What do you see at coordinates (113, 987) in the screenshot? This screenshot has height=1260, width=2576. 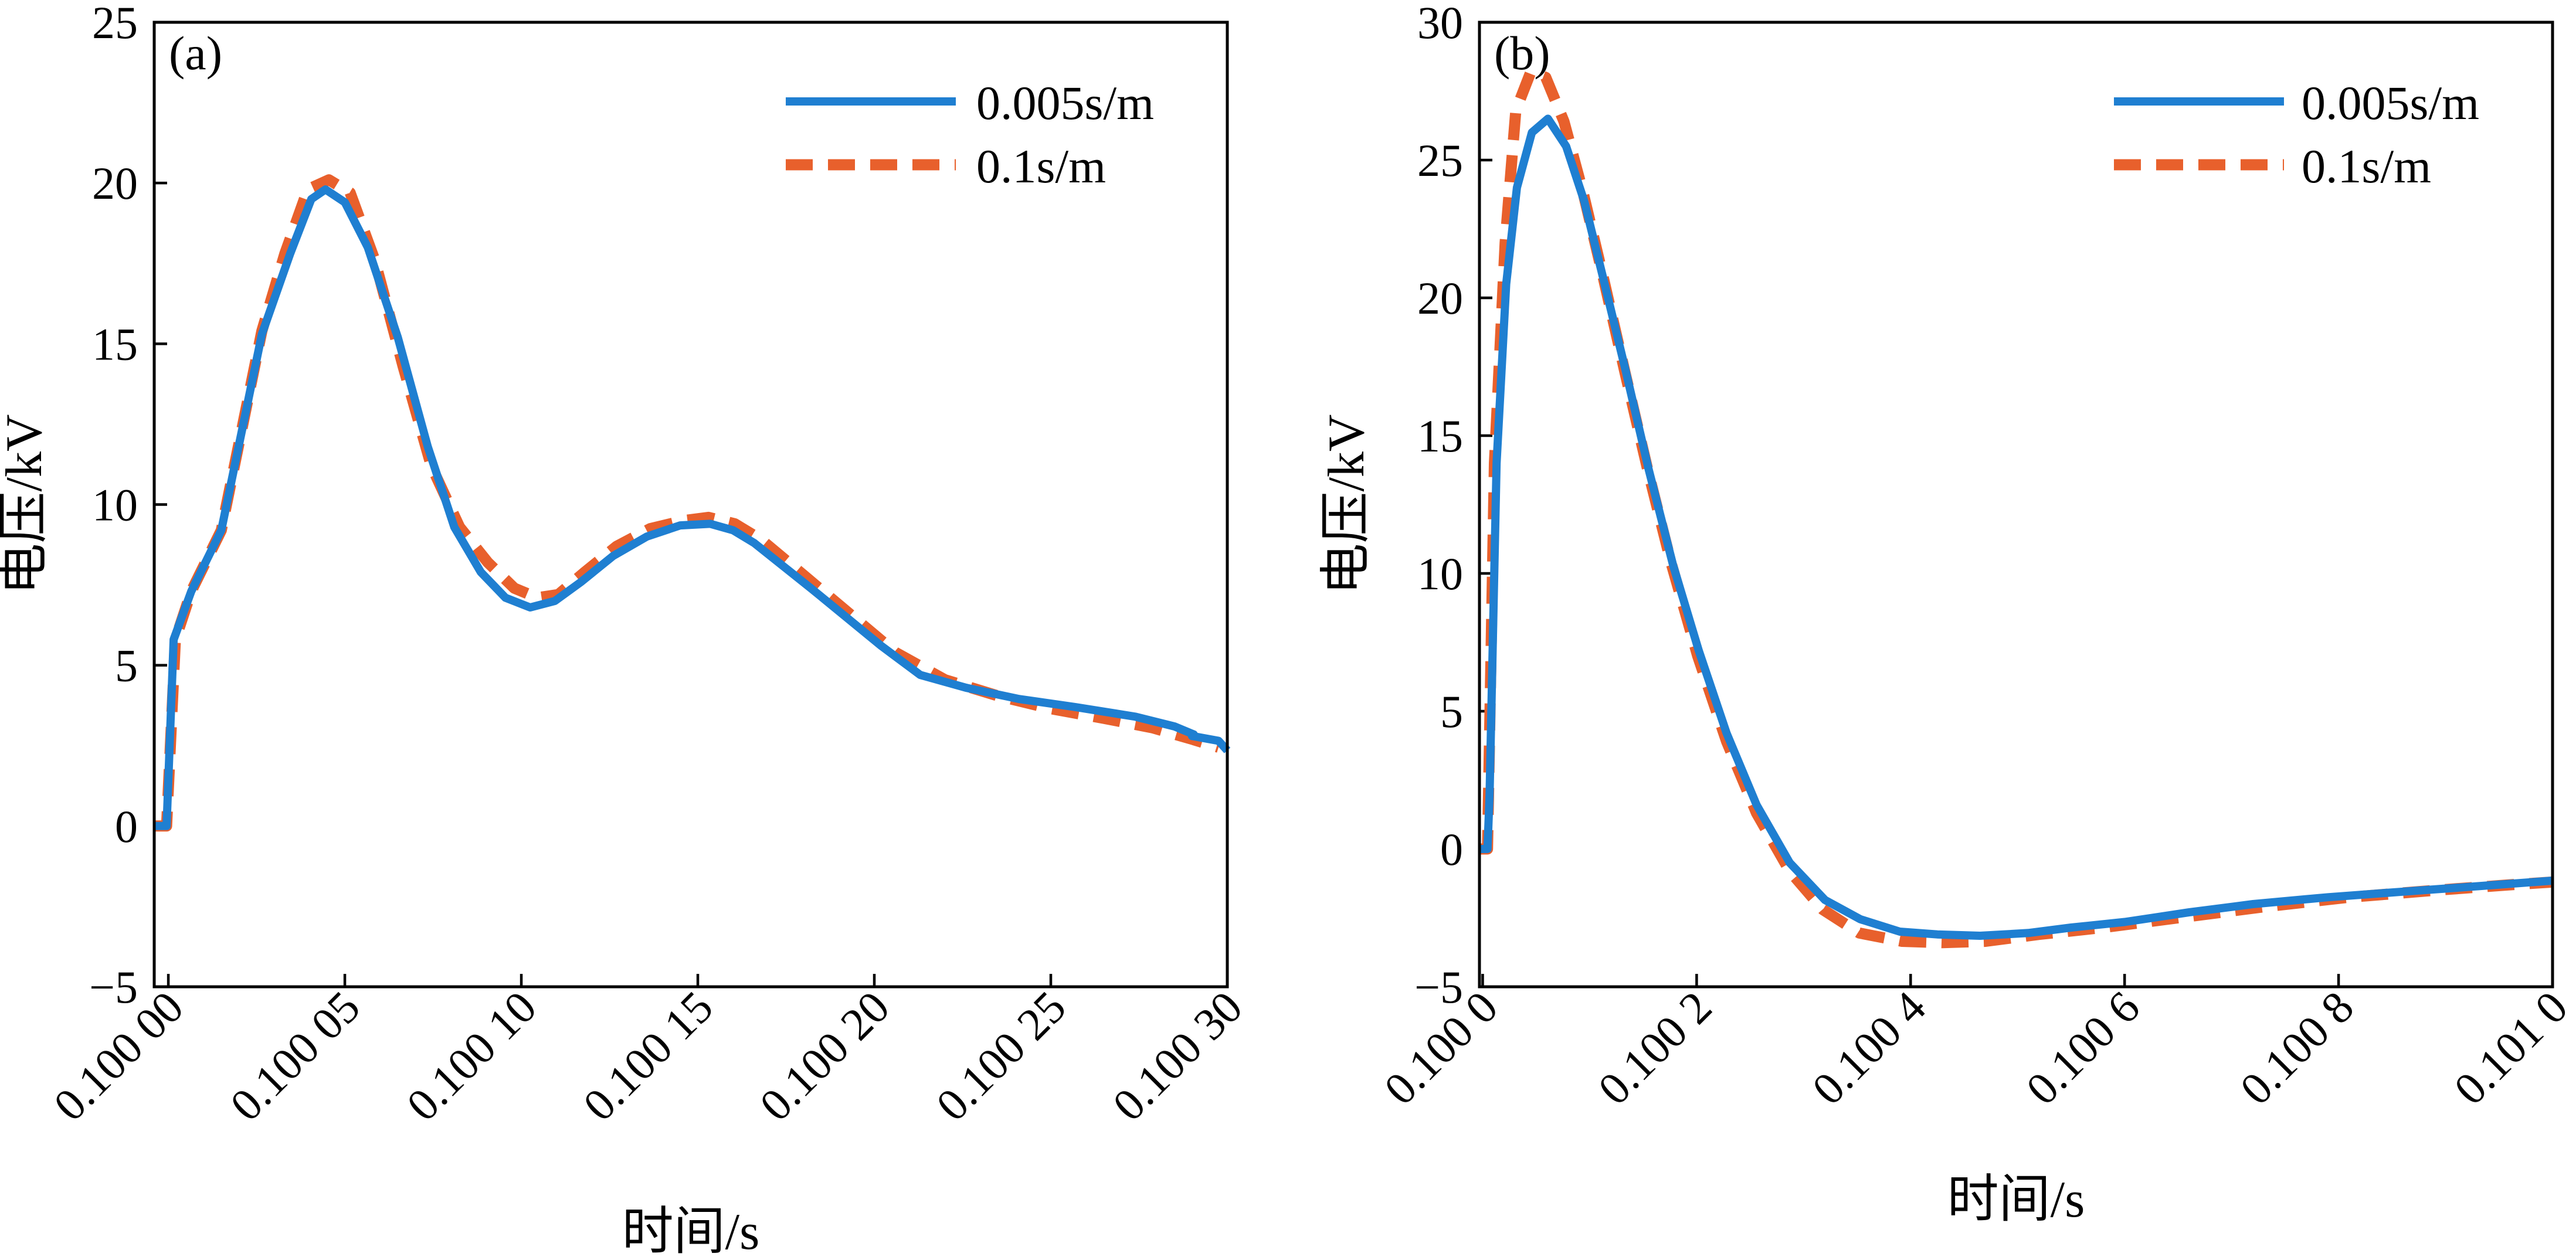 I see `panel-a-y-tick-label: −5` at bounding box center [113, 987].